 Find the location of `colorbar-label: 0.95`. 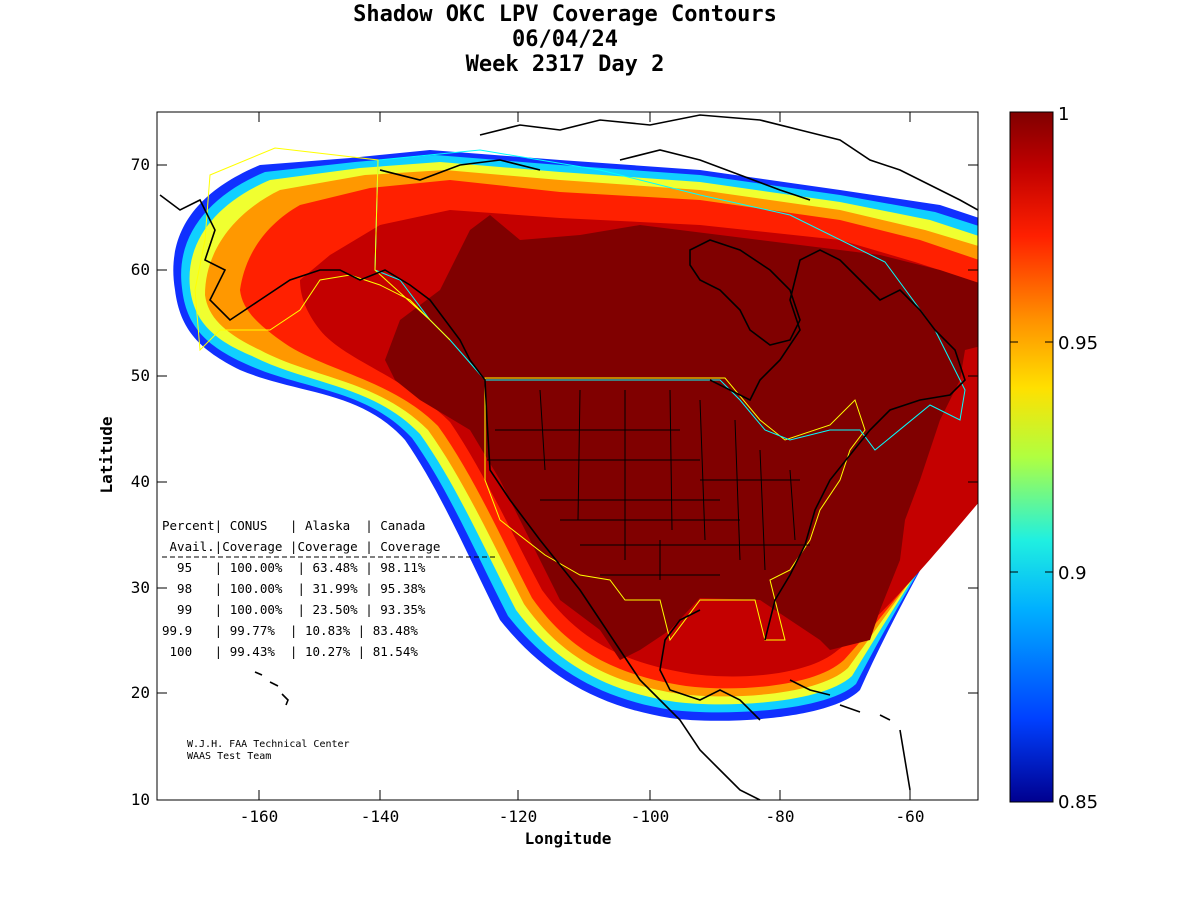

colorbar-label: 0.95 is located at coordinates (1078, 343).